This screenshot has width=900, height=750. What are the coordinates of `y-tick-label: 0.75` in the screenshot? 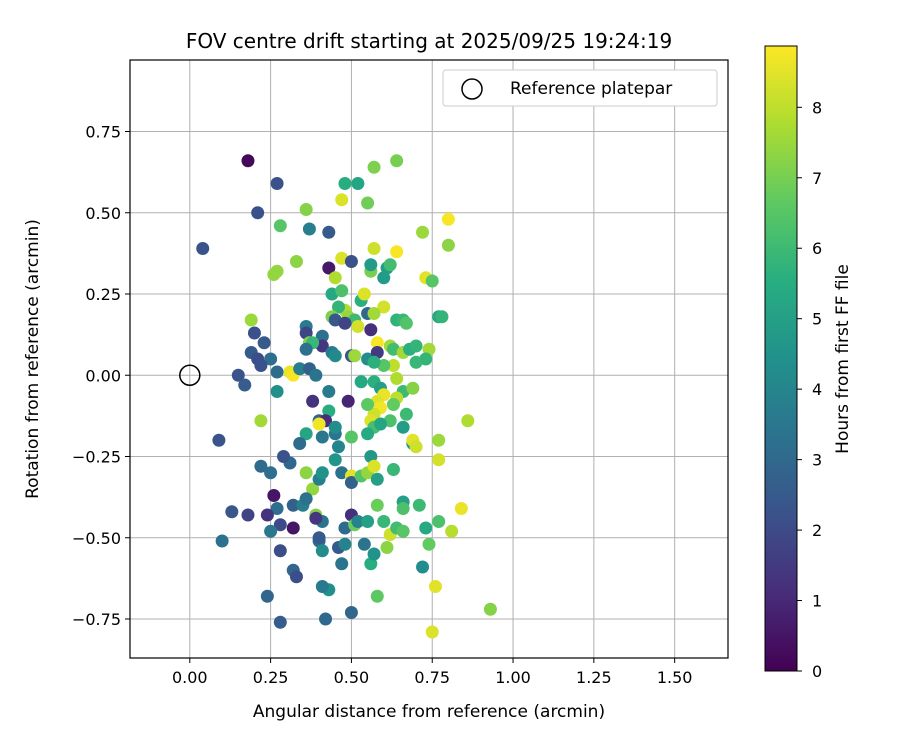 It's located at (103, 132).